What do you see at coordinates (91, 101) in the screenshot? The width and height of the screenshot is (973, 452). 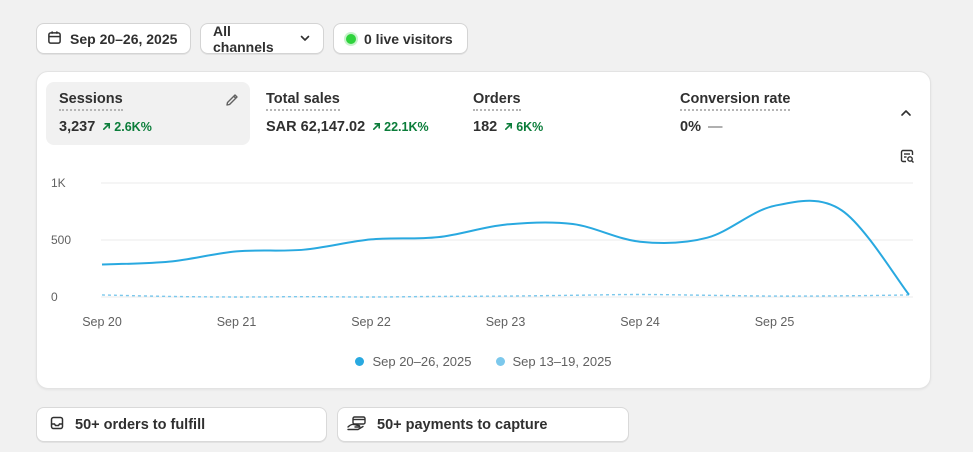 I see `metric-title: Sessions` at bounding box center [91, 101].